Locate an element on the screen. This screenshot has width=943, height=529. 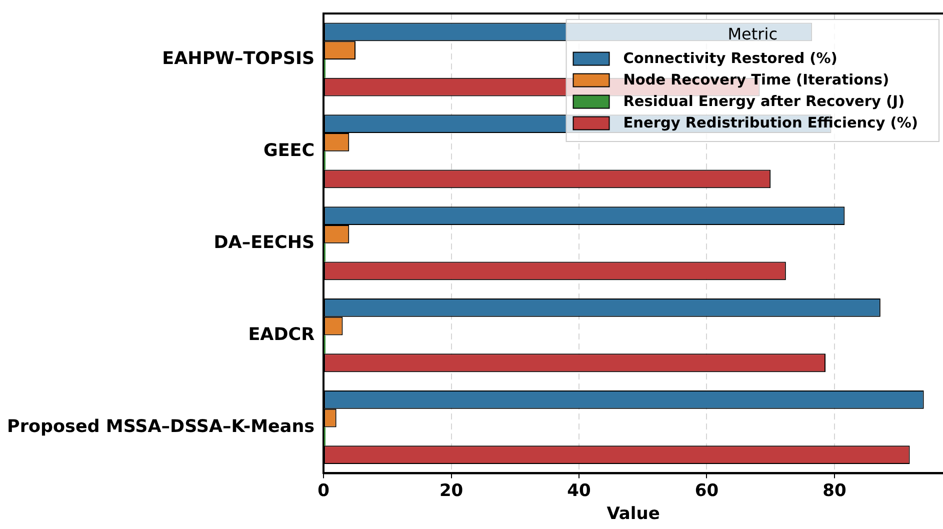
legend-label: Connectivity Restored (%) is located at coordinates (730, 59).